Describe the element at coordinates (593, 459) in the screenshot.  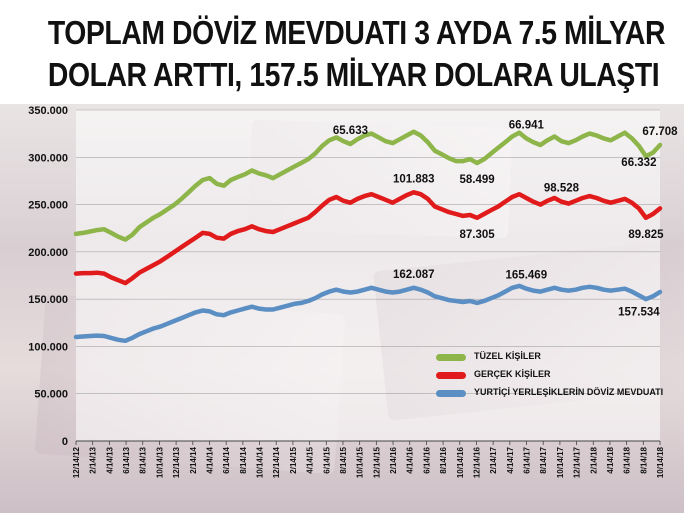
I see `x-tick-label: 2/14/18` at that location.